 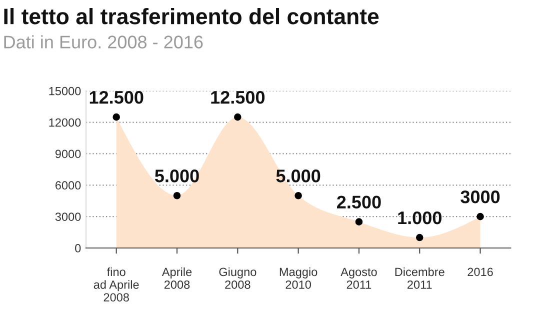 What do you see at coordinates (358, 278) in the screenshot?
I see `x-tick-label: Agosto 2011` at bounding box center [358, 278].